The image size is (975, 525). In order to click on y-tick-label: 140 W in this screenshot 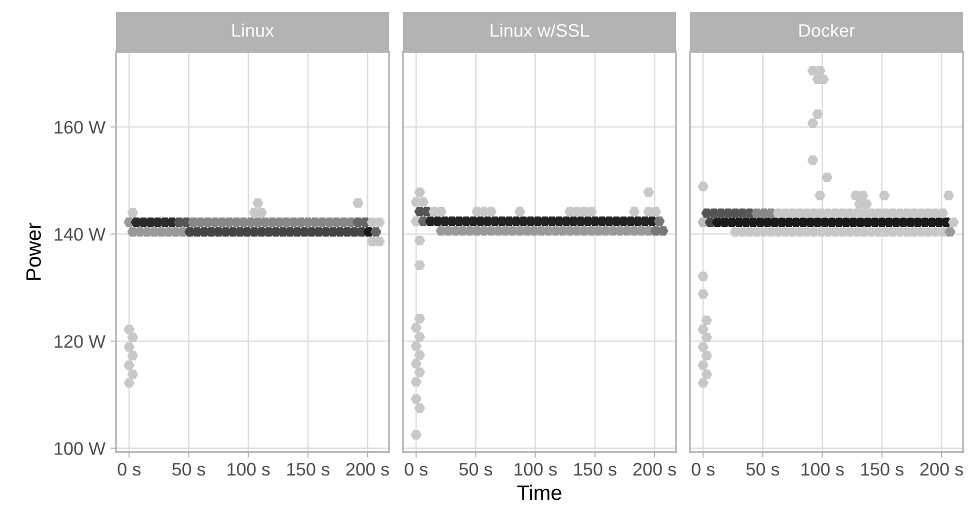, I will do `click(80, 234)`.